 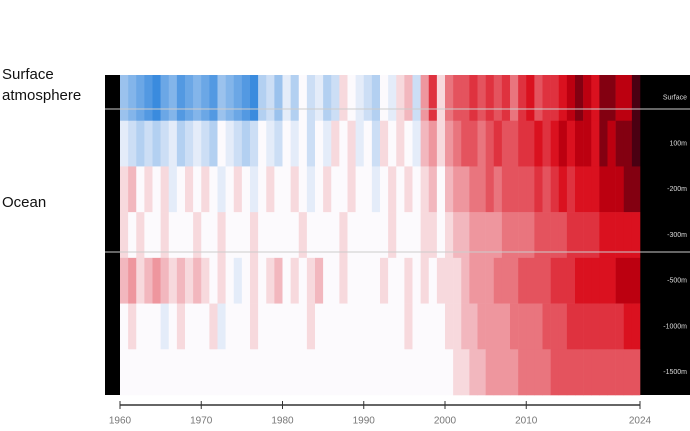 I want to click on row-label: Surface, so click(x=675, y=98).